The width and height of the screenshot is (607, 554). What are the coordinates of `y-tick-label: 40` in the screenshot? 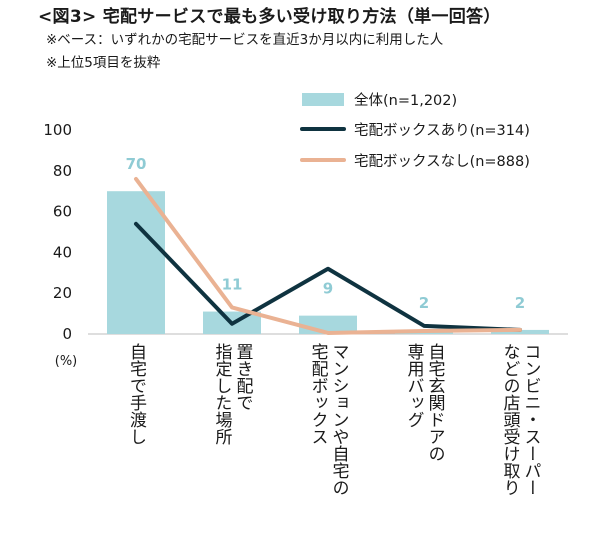 It's located at (62, 252).